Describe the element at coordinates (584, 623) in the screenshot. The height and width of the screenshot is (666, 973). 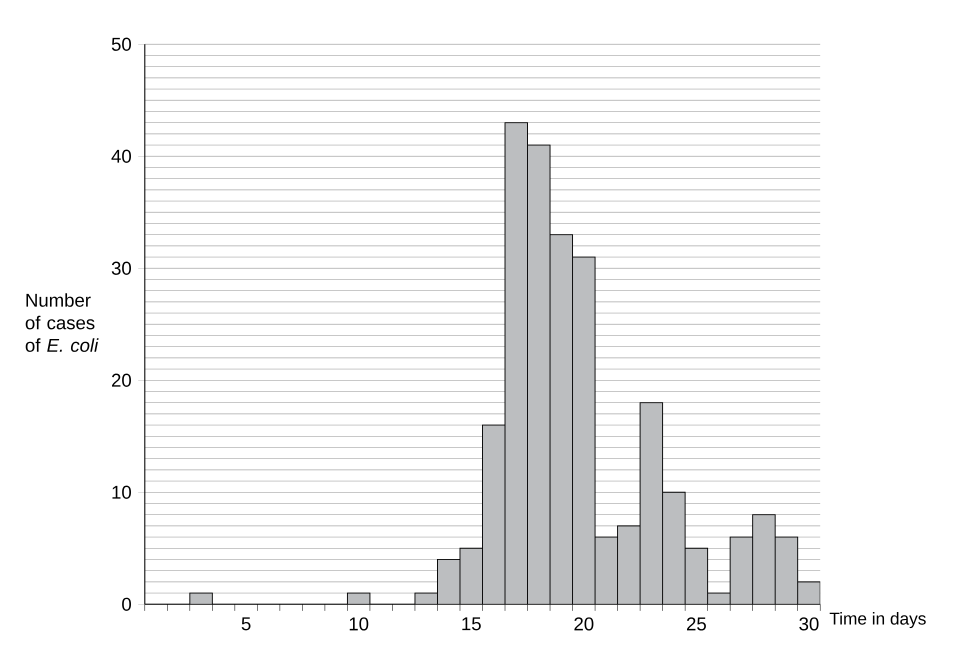
I see `x-tick-label: 20` at that location.